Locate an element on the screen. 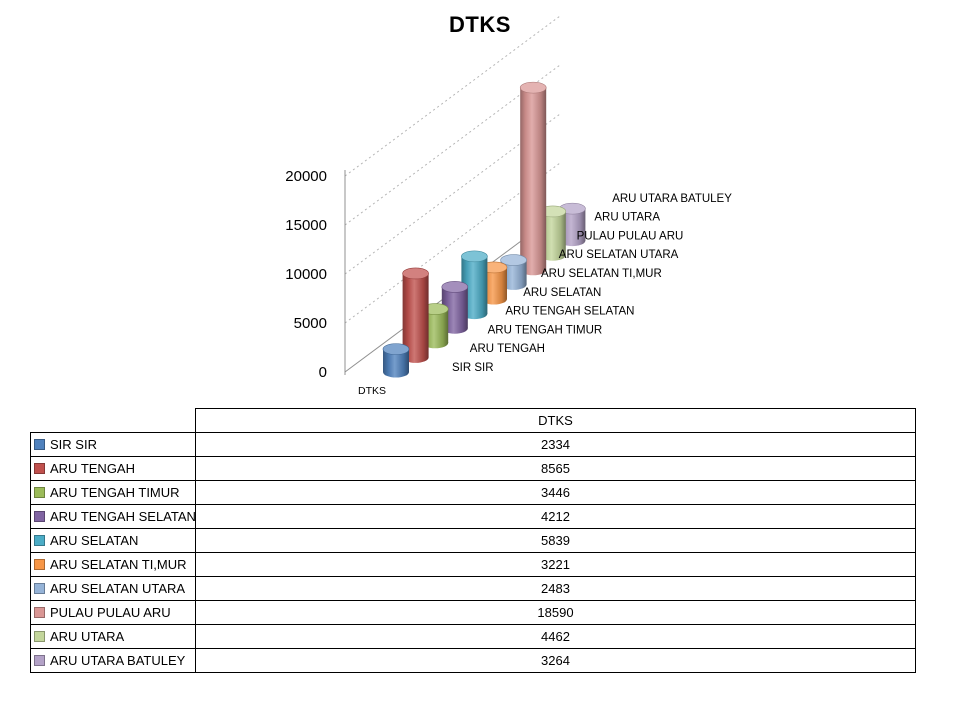 The height and width of the screenshot is (720, 960). table-row: ARU SELATAN TI,MUR 3221 is located at coordinates (473, 564).